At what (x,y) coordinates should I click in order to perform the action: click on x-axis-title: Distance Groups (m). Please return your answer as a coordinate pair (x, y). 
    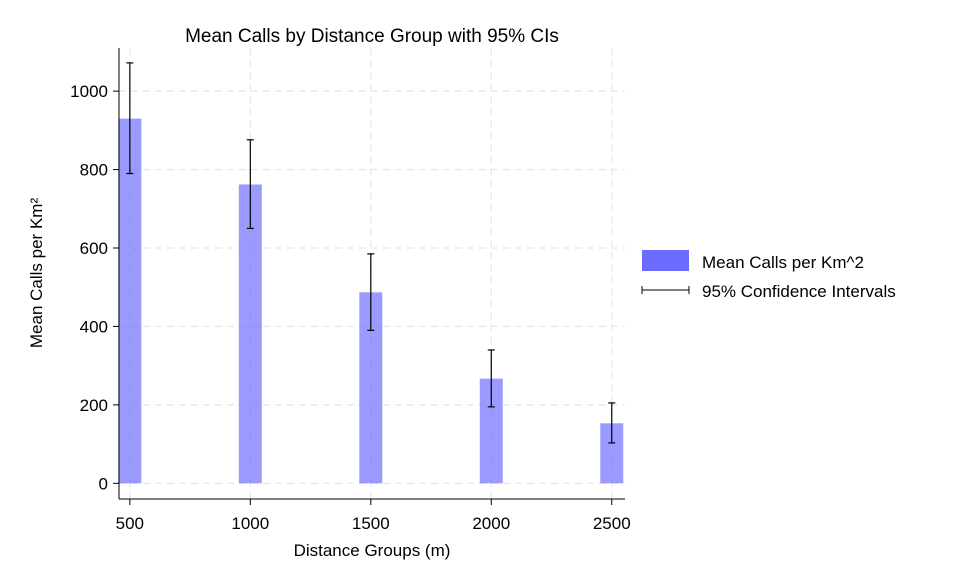
    Looking at the image, I should click on (372, 550).